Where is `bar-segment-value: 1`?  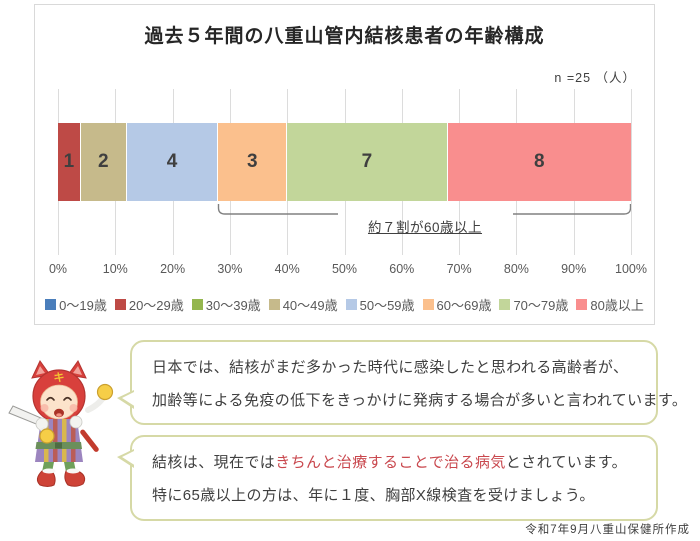
bar-segment-value: 1 is located at coordinates (69, 161).